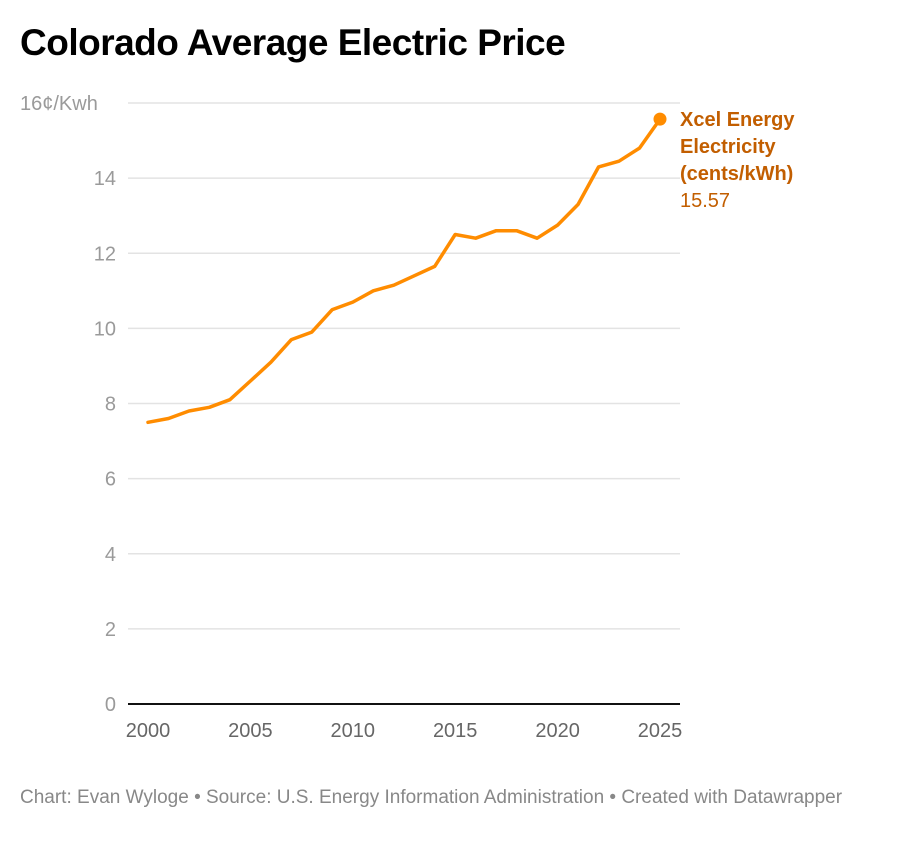 The image size is (900, 856). I want to click on y-tick-label: 0, so click(110, 705).